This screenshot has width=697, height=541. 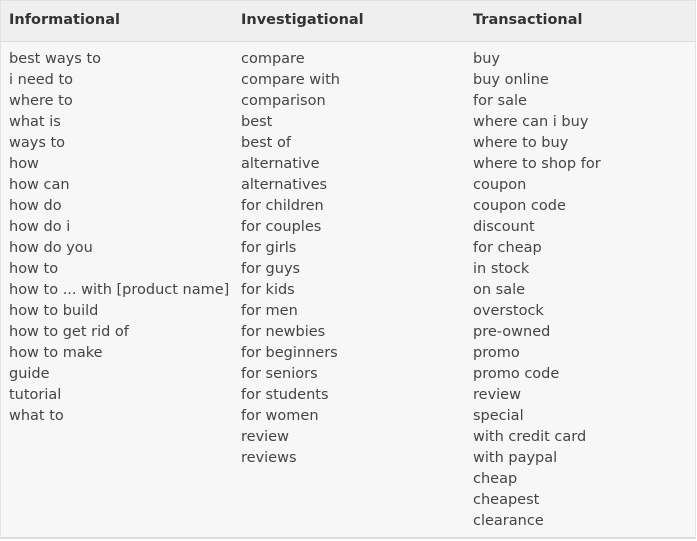 What do you see at coordinates (486, 59) in the screenshot?
I see `list-item: buy` at bounding box center [486, 59].